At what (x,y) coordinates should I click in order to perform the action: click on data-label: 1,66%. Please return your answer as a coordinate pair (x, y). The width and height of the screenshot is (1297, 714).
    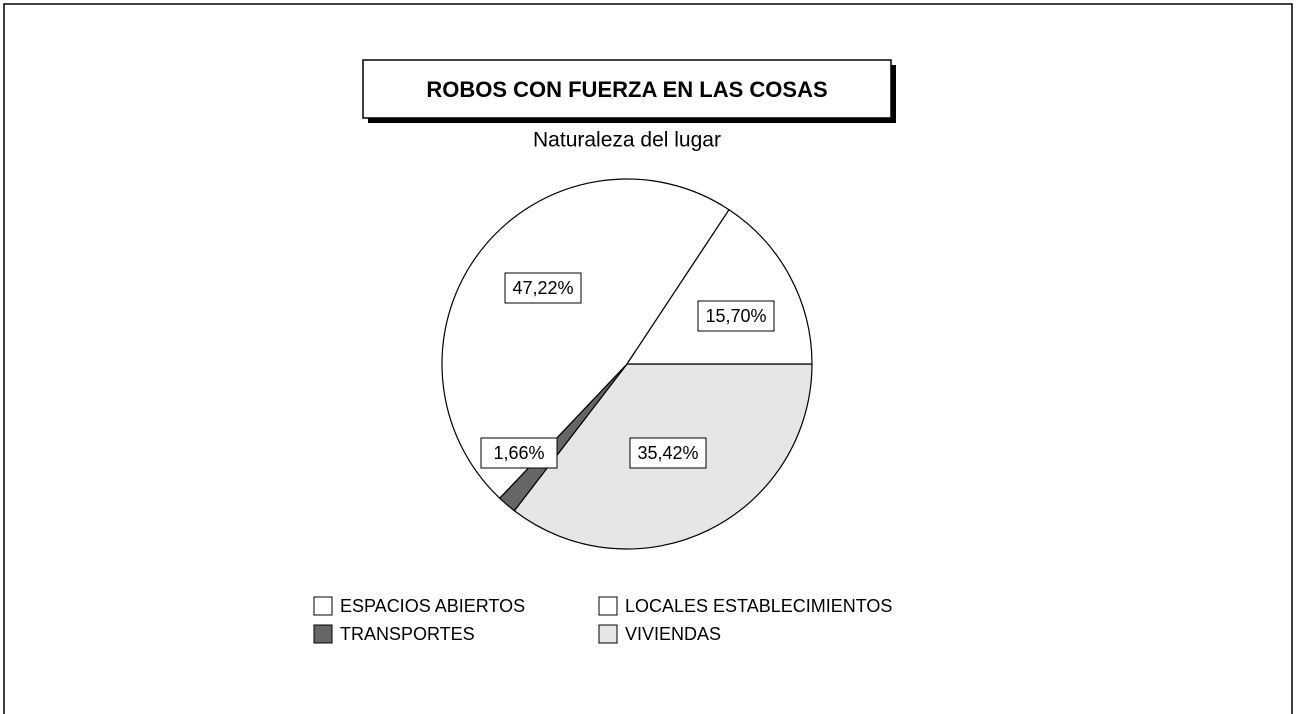
    Looking at the image, I should click on (518, 453).